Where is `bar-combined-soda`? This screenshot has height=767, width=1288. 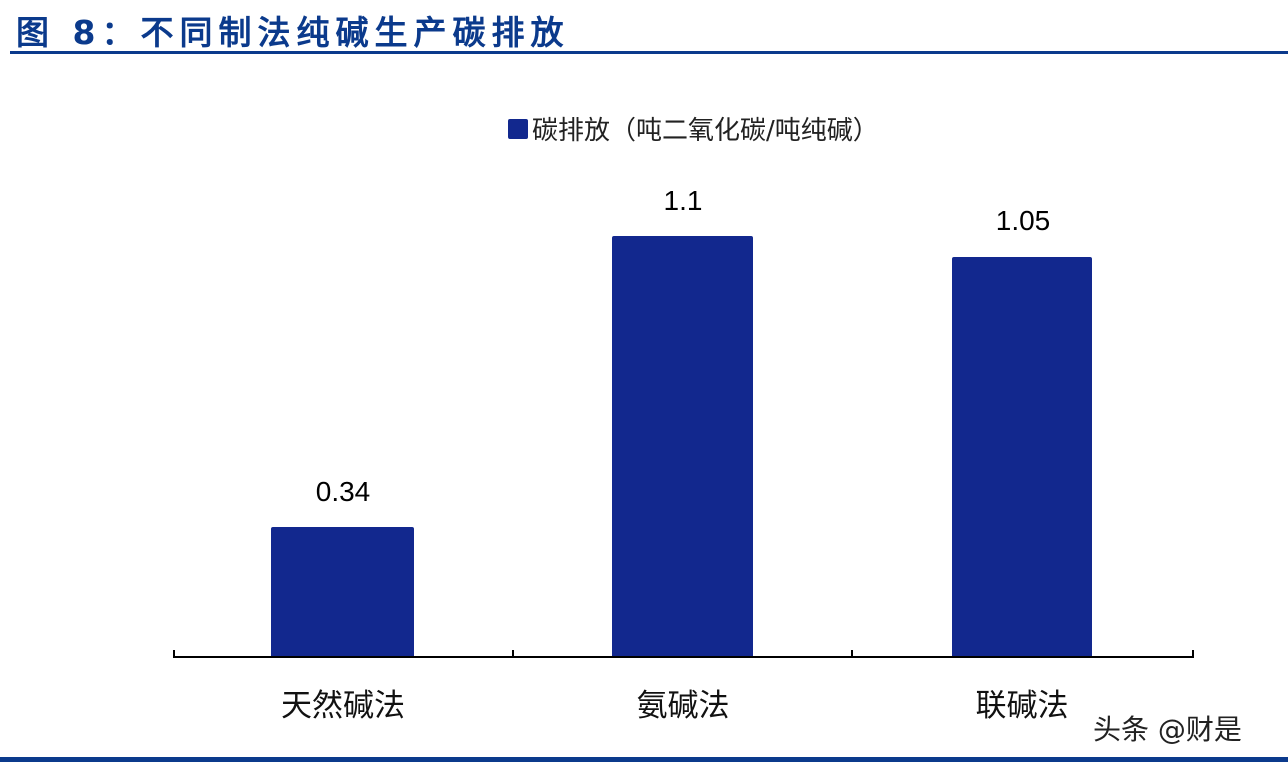 bar-combined-soda is located at coordinates (1022, 457).